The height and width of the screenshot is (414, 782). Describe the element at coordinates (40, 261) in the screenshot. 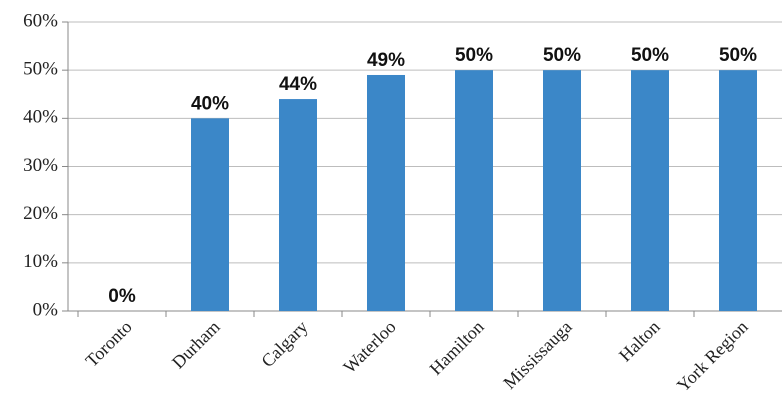

I see `y-tick-label: 10%` at that location.